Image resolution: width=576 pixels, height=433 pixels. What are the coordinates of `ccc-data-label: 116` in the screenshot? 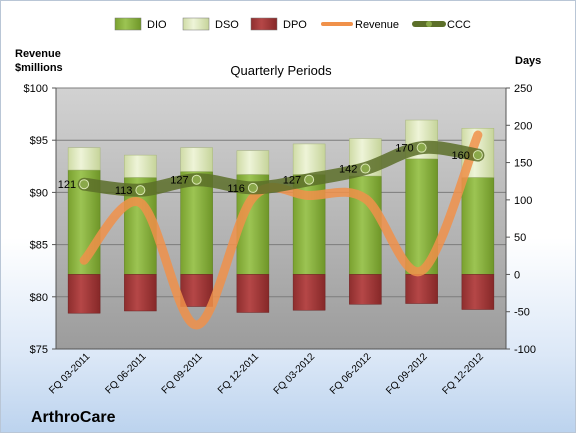 It's located at (236, 189).